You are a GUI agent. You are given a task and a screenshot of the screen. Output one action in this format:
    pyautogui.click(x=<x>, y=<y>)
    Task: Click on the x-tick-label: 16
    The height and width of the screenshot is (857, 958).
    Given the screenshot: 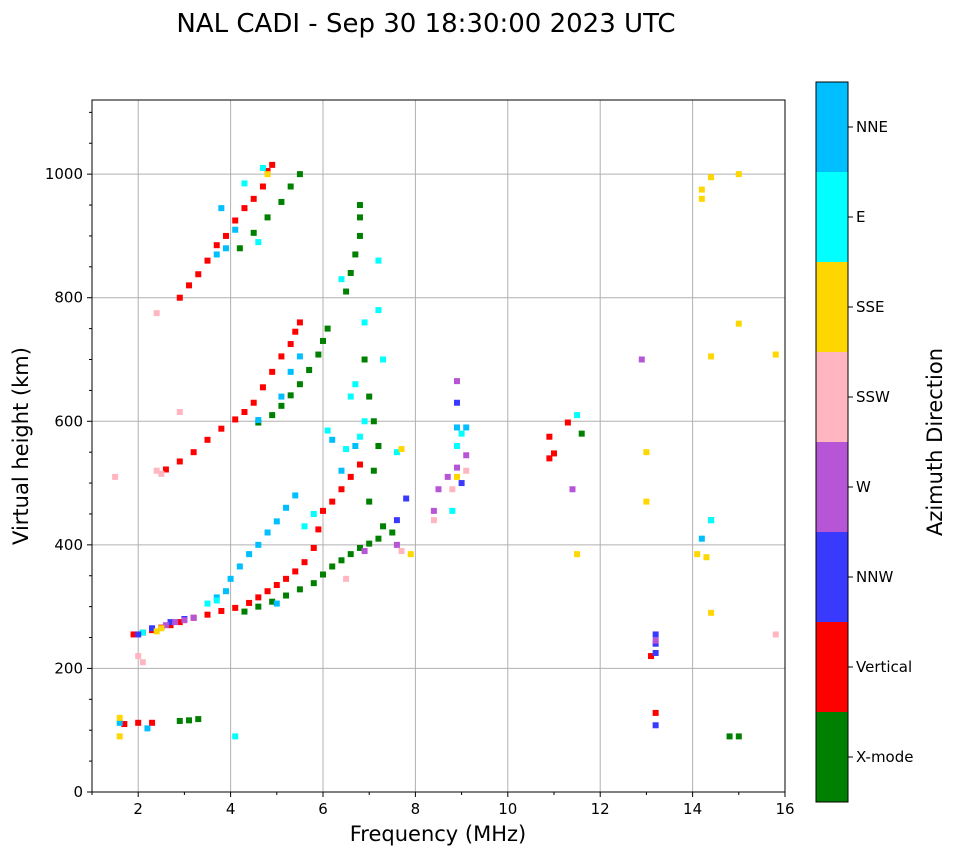 What is the action you would take?
    pyautogui.click(x=784, y=809)
    